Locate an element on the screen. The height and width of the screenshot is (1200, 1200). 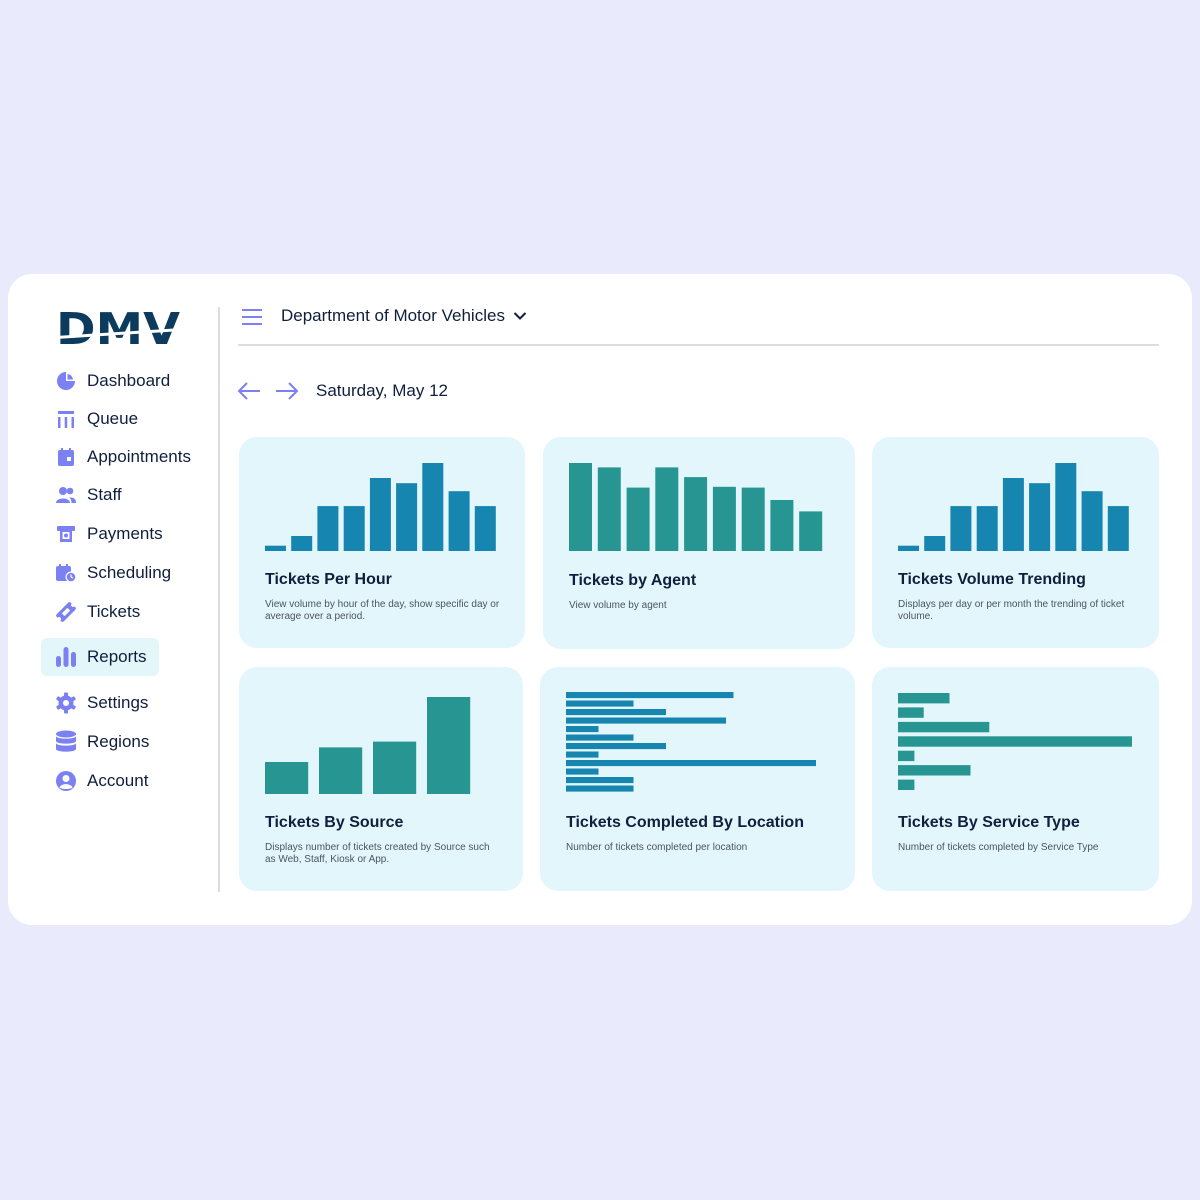
sidebar-item-account: Account is located at coordinates (116, 781).